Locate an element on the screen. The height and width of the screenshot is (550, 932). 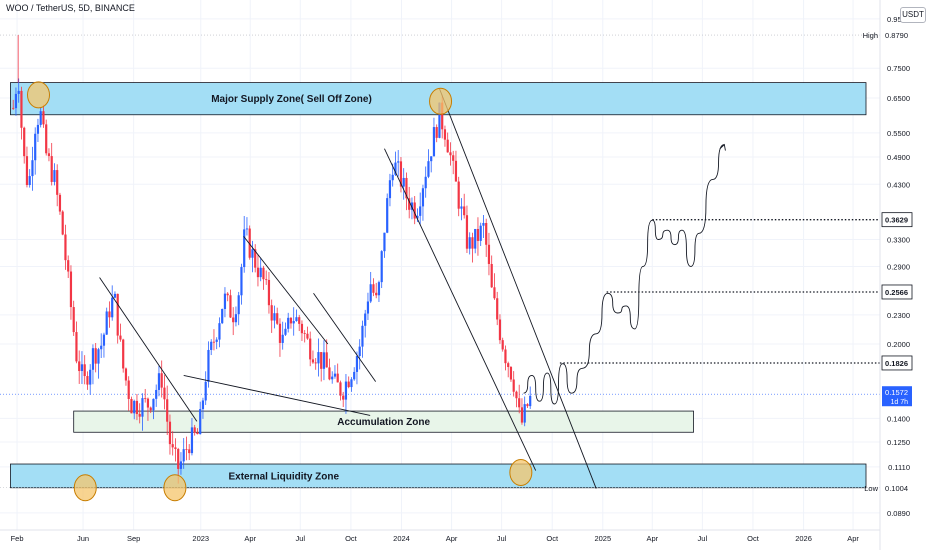
zone-label: External Liquidity Zone is located at coordinates (284, 476).